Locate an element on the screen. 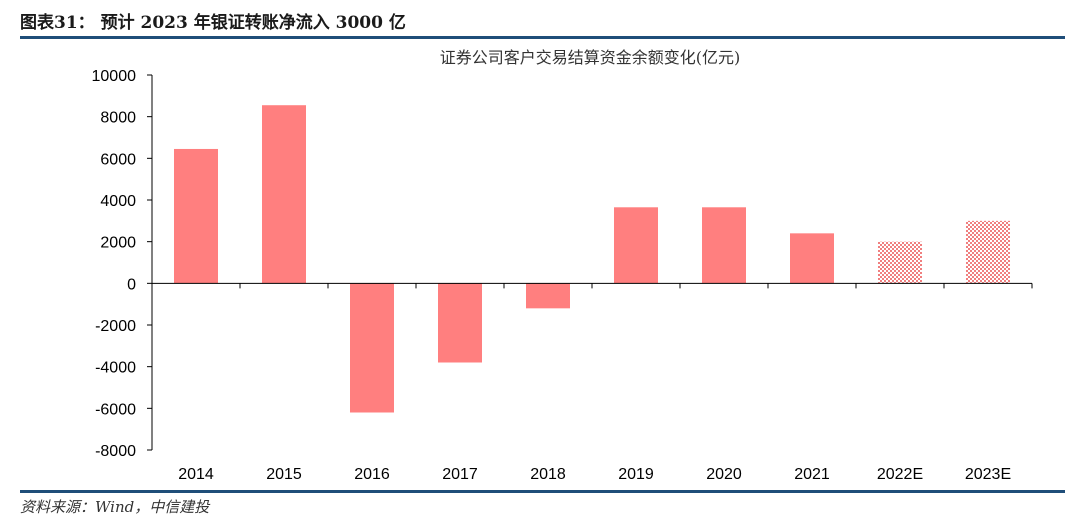 Image resolution: width=1080 pixels, height=529 pixels. bar-2022E is located at coordinates (900, 262).